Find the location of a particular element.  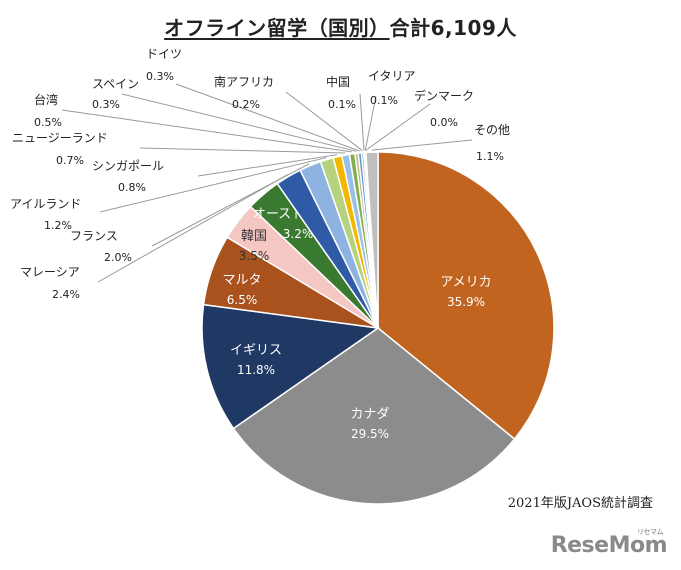

slice-value-13: 0.3% is located at coordinates (160, 76).